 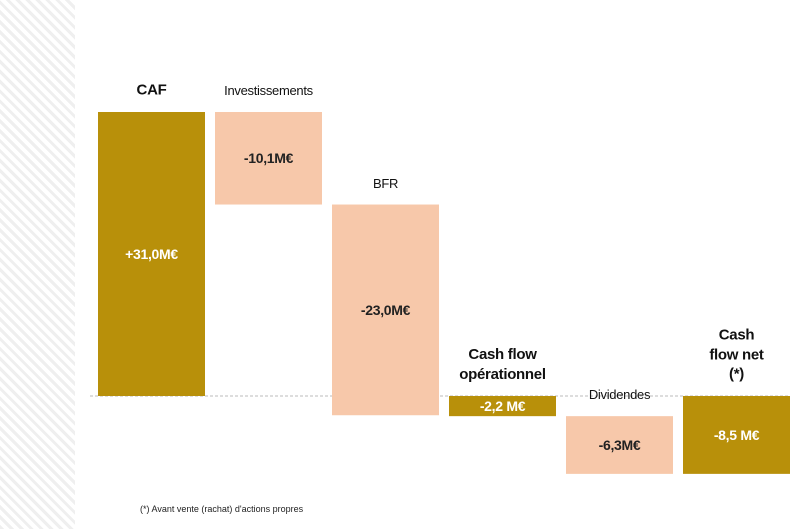 I want to click on value-label: -8,5 M€, so click(x=736, y=434).